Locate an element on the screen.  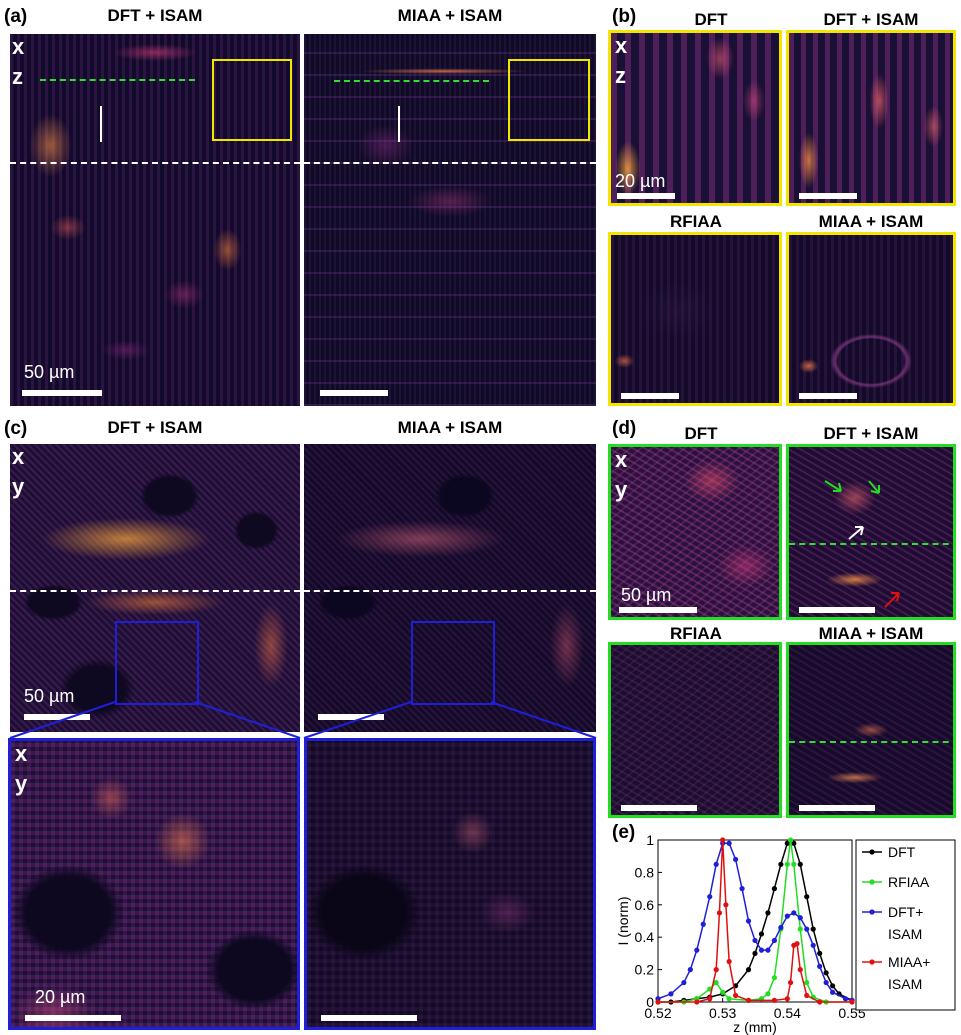
legend-label: MIAA+ is located at coordinates (909, 962).